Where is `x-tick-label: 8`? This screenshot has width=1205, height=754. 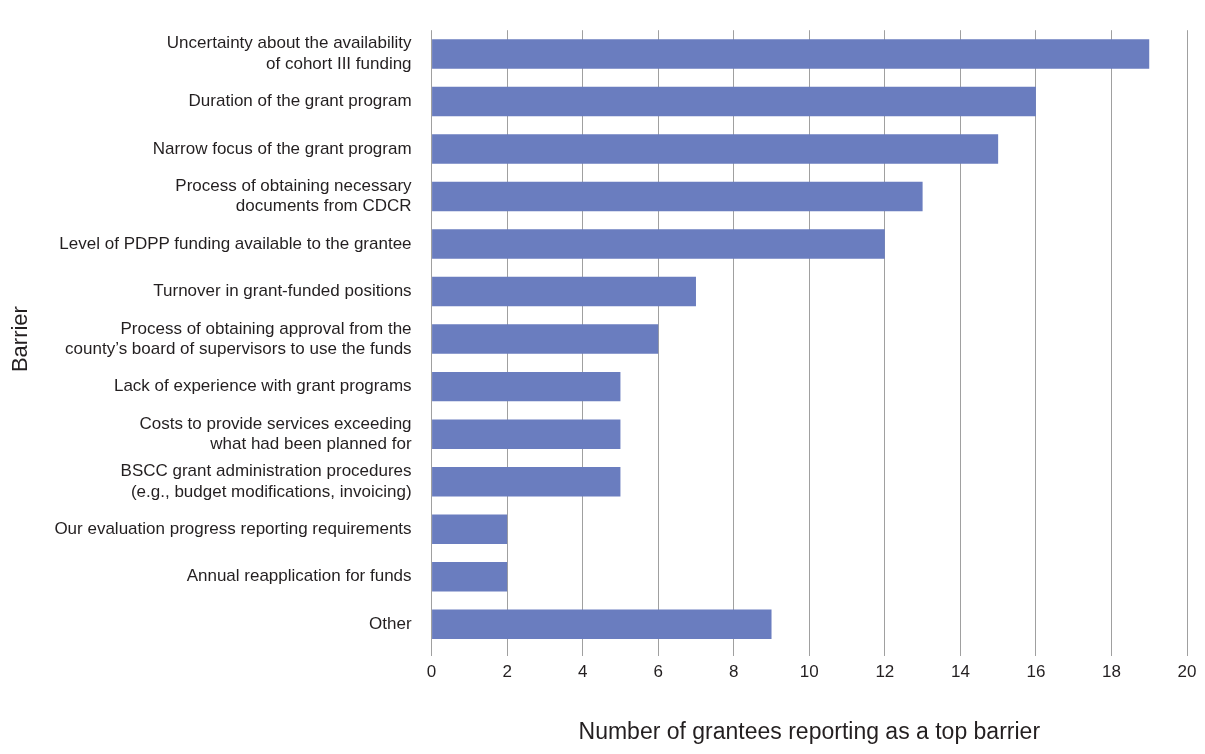
x-tick-label: 8 is located at coordinates (734, 671).